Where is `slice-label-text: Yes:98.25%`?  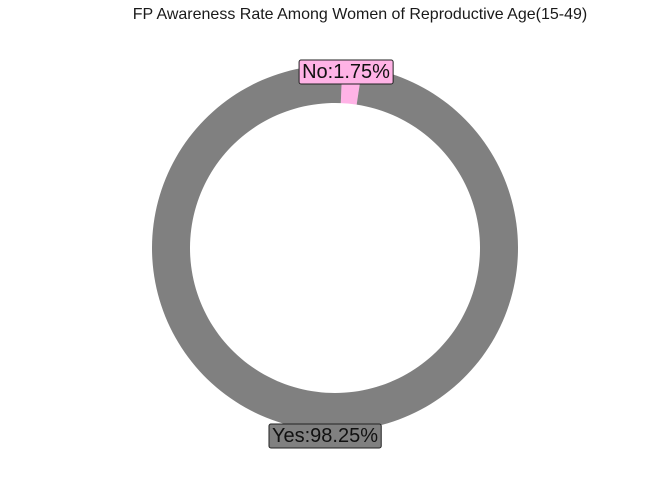
slice-label-text: Yes:98.25% is located at coordinates (325, 436).